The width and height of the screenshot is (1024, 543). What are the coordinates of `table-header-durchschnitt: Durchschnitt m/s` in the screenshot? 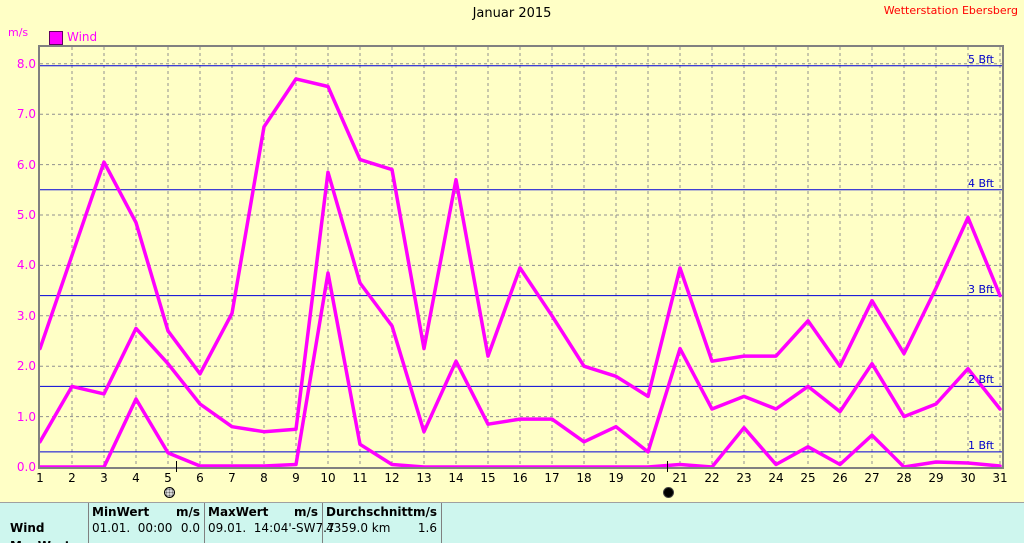 It's located at (382, 512).